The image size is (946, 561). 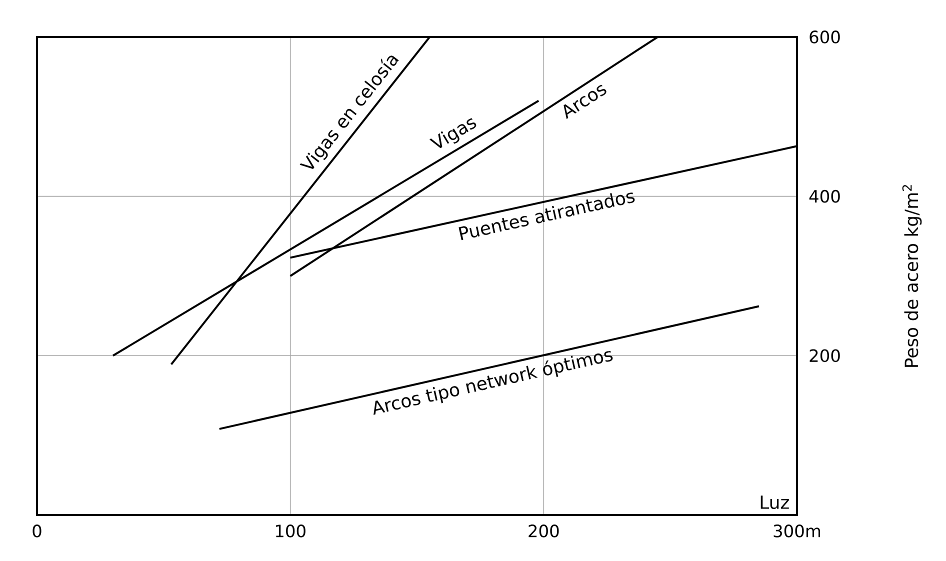 What do you see at coordinates (825, 355) in the screenshot?
I see `y-tick-label: 200` at bounding box center [825, 355].